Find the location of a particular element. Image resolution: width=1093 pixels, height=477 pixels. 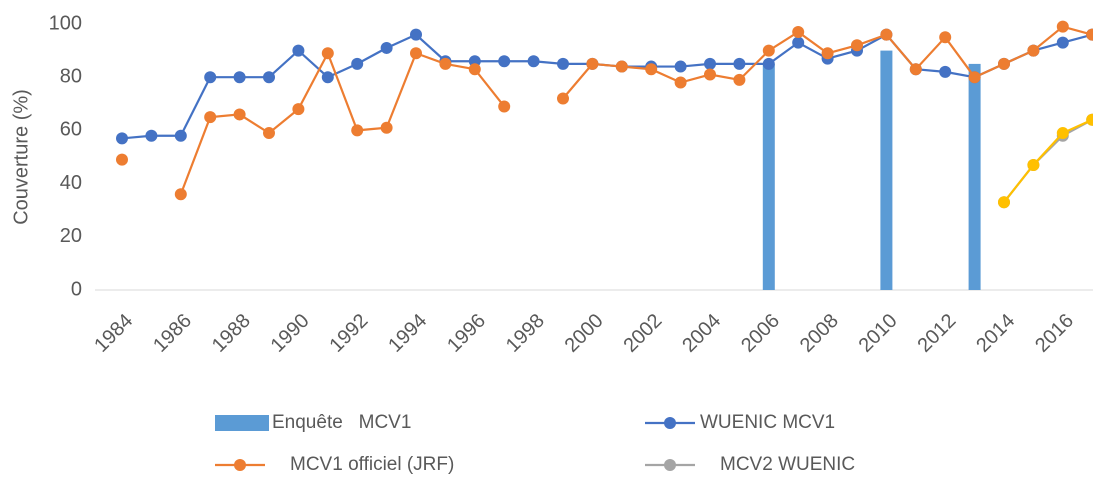

legend-label: WUENIC MCV1 is located at coordinates (767, 422).